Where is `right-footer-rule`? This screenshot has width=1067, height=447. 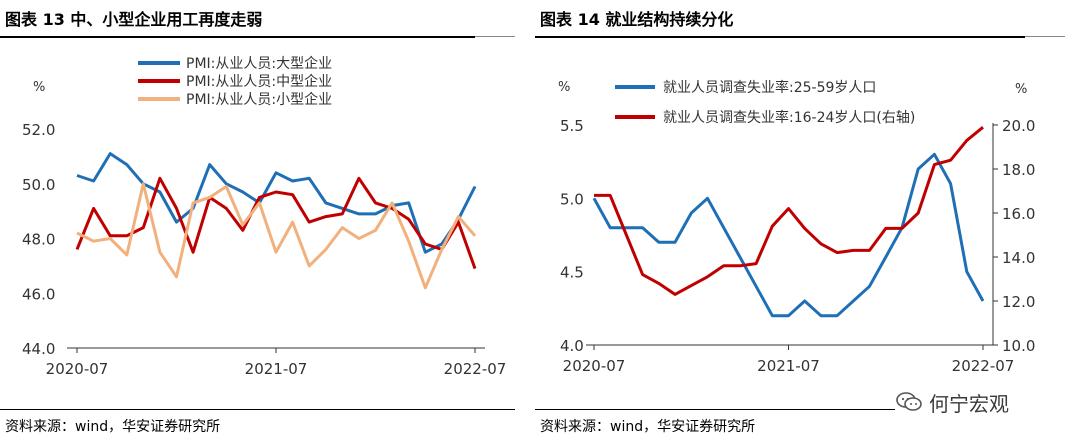 right-footer-rule is located at coordinates (715, 409).